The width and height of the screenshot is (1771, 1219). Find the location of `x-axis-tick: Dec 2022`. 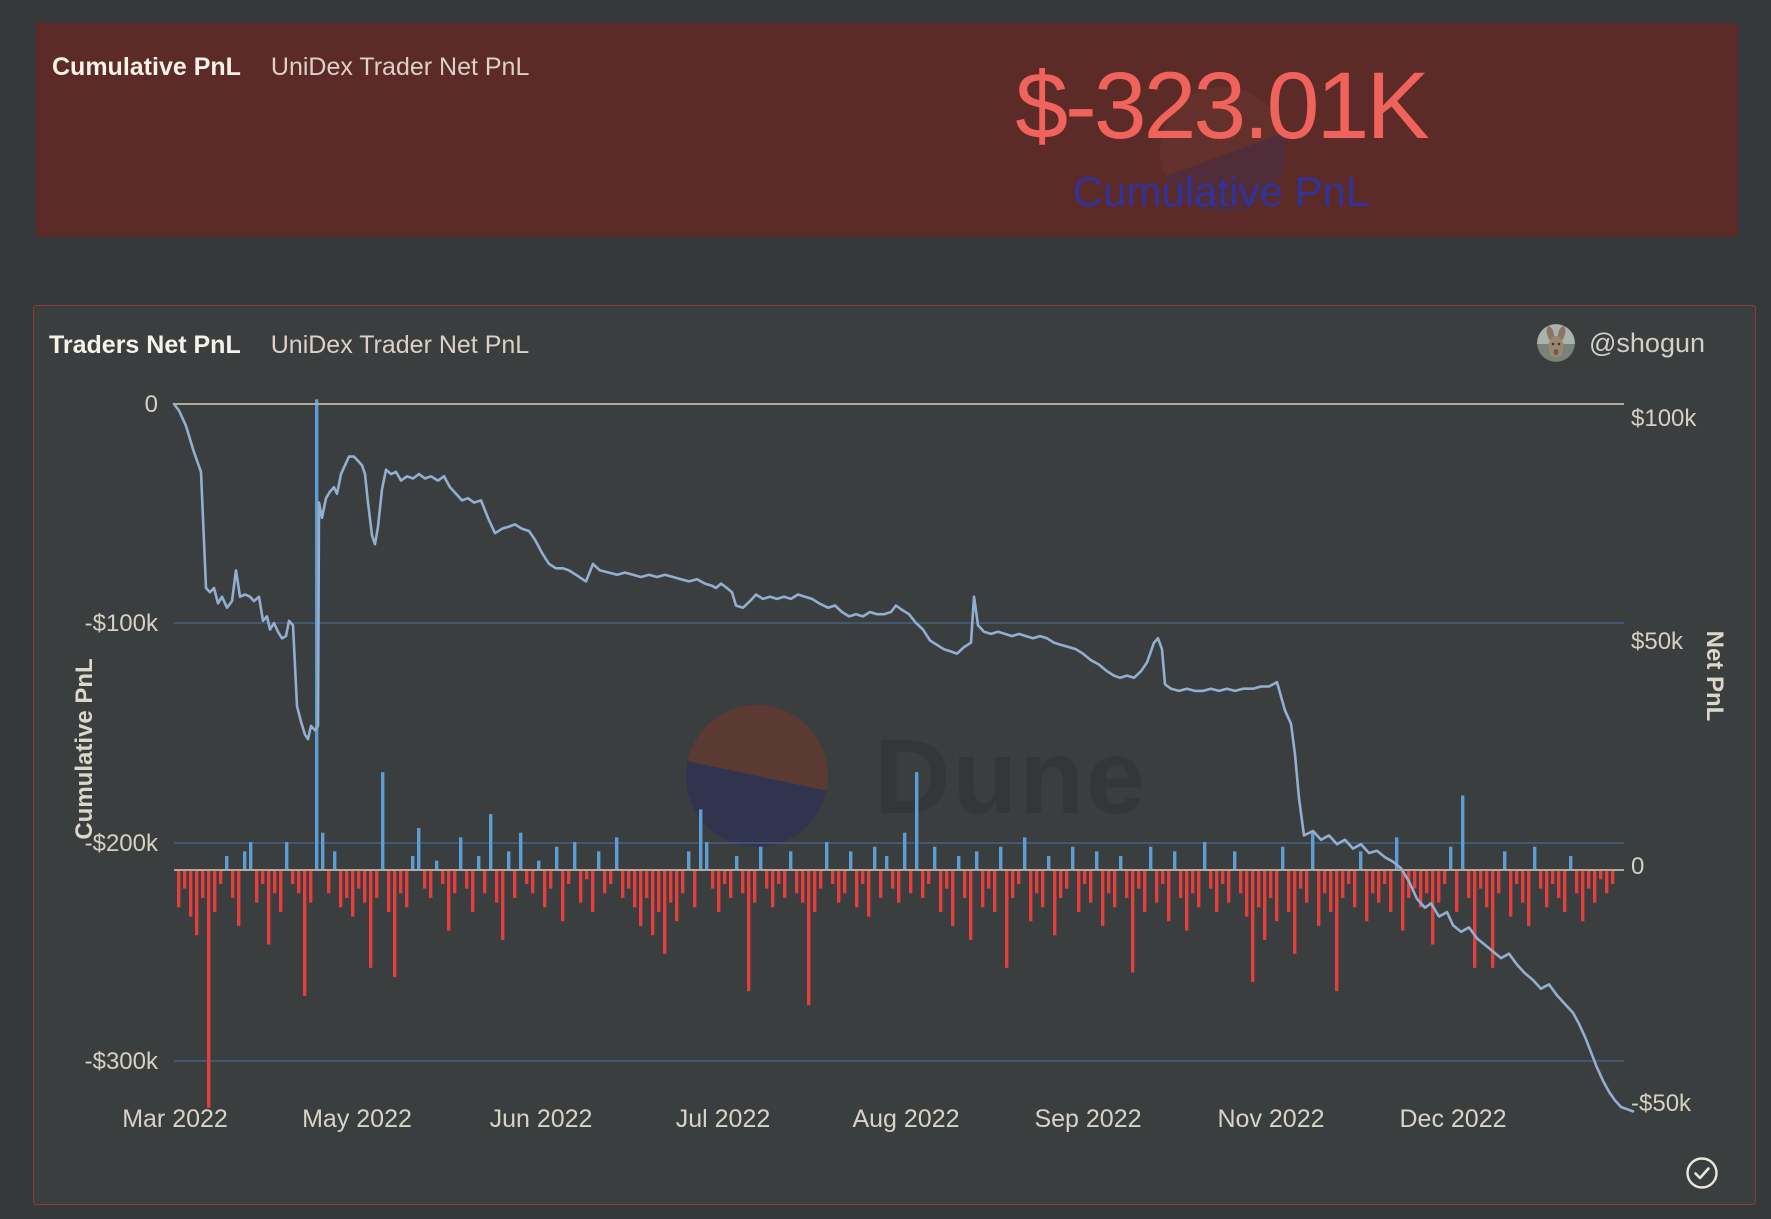

x-axis-tick: Dec 2022 is located at coordinates (1452, 1119).